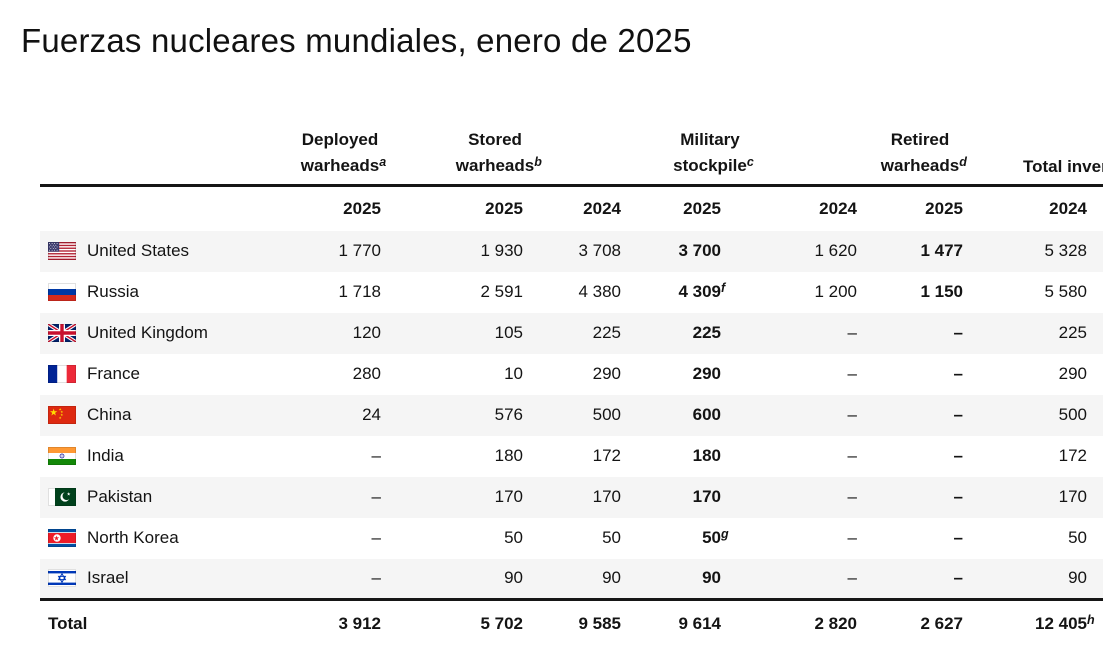 The width and height of the screenshot is (1120, 660). What do you see at coordinates (803, 621) in the screenshot?
I see `total-value-cell: 2 820` at bounding box center [803, 621].